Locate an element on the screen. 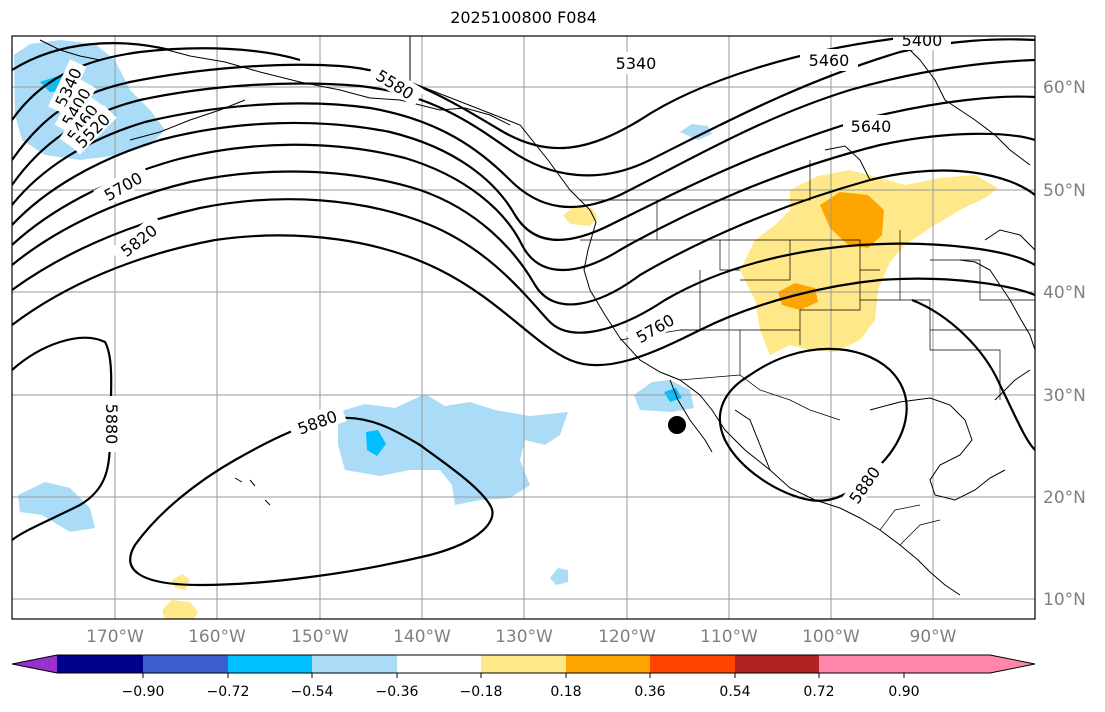 The width and height of the screenshot is (1105, 712). lon-label: 140°W is located at coordinates (422, 637).